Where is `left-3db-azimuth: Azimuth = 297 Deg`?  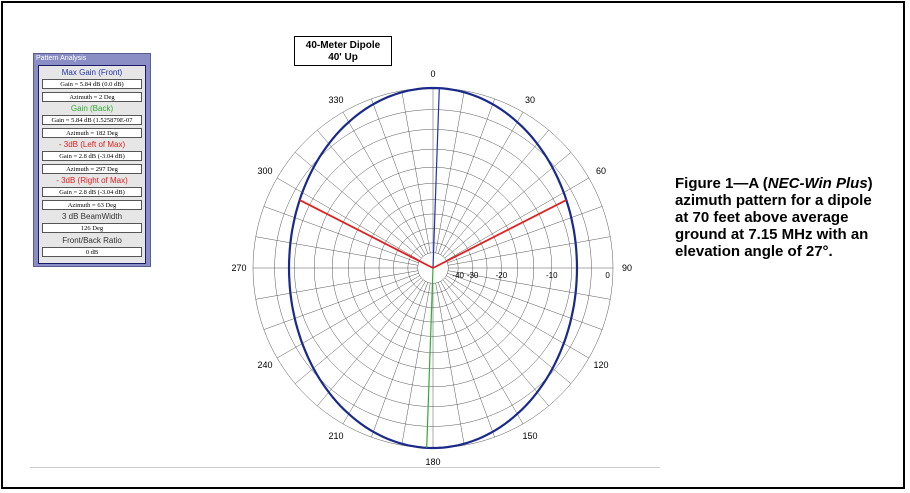 left-3db-azimuth: Azimuth = 297 Deg is located at coordinates (92, 169).